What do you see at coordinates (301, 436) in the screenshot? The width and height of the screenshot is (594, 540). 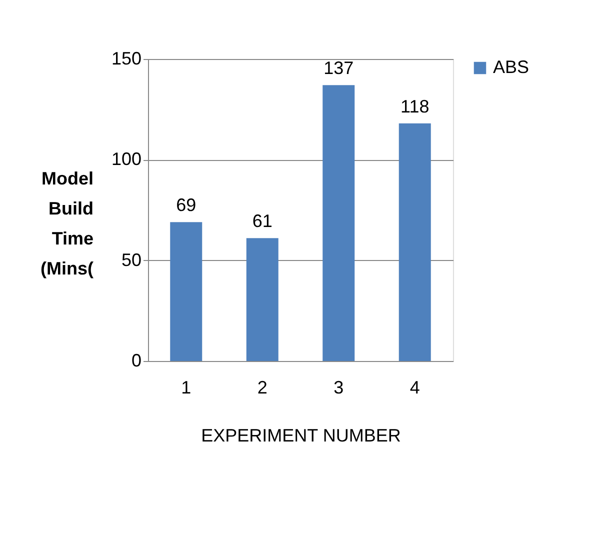 I see `x-axis-title: EXPERIMENT NUMBER` at bounding box center [301, 436].